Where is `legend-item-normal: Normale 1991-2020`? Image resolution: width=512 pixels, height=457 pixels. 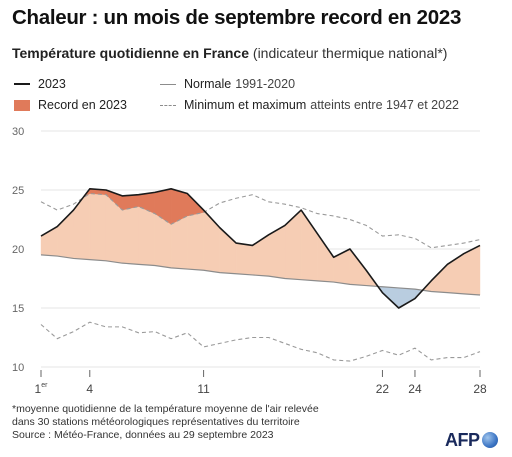
legend-item-normal: Normale 1991-2020 is located at coordinates (227, 84).